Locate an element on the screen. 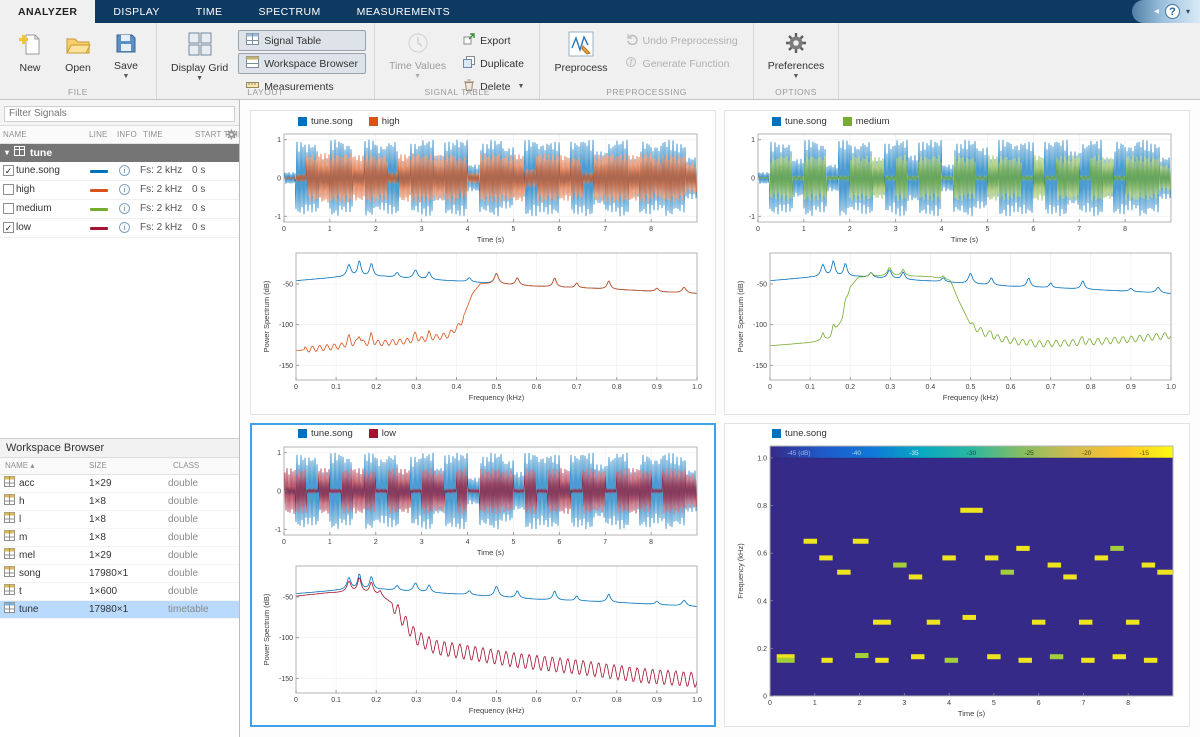  delete-dropdown-icon: ▼ is located at coordinates (521, 86).